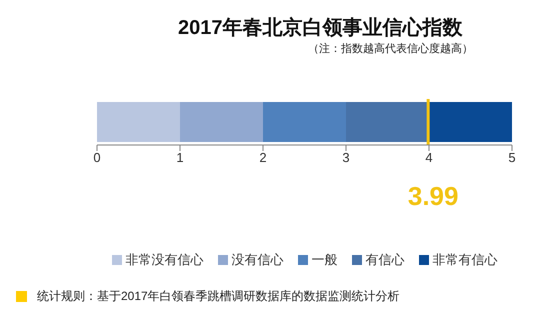  I want to click on text: 统计规则：基于2017年白领春季跳槽调研数据库的数据监测统计分析, so click(218, 296).